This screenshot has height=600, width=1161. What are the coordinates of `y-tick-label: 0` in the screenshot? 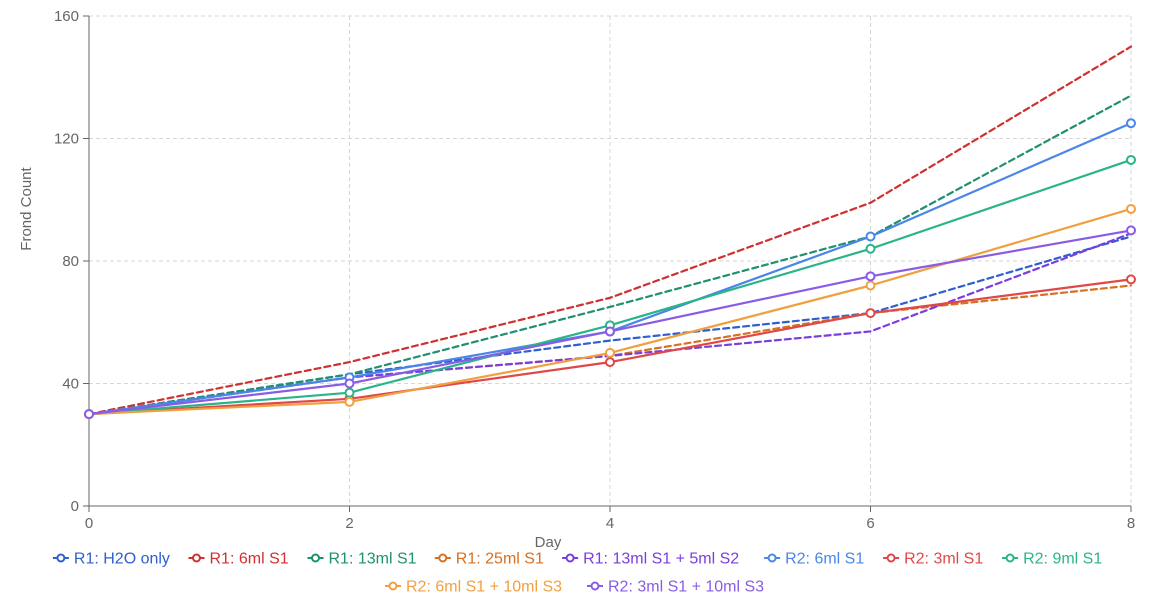 It's located at (75, 506).